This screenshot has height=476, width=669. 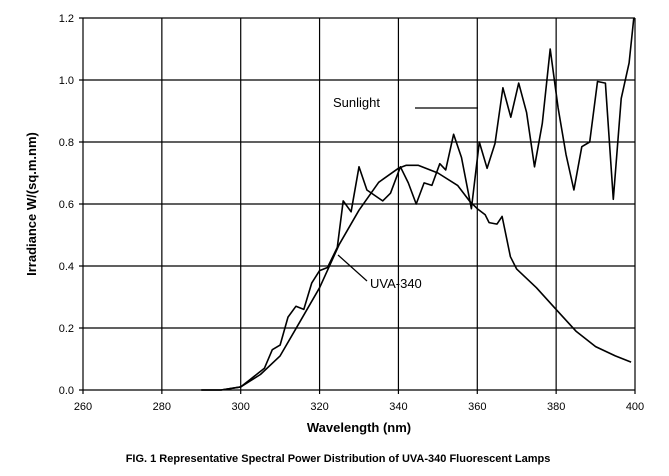 What do you see at coordinates (162, 407) in the screenshot?
I see `x-tick-label: 280` at bounding box center [162, 407].